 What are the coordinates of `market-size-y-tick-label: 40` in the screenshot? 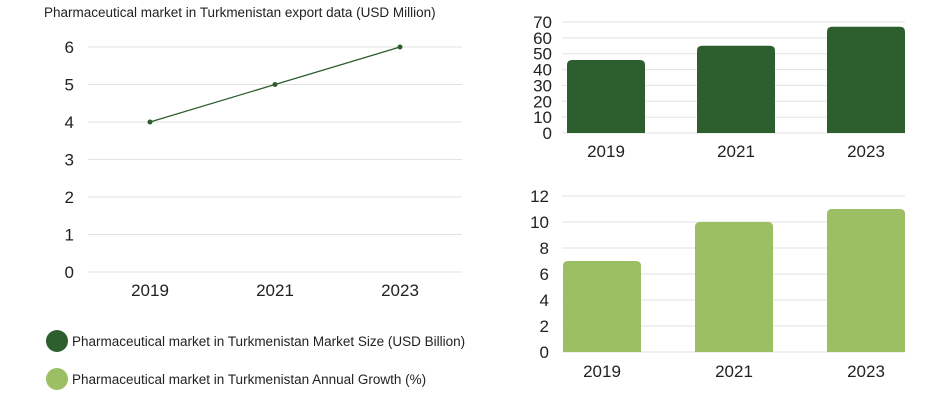 It's located at (542, 70).